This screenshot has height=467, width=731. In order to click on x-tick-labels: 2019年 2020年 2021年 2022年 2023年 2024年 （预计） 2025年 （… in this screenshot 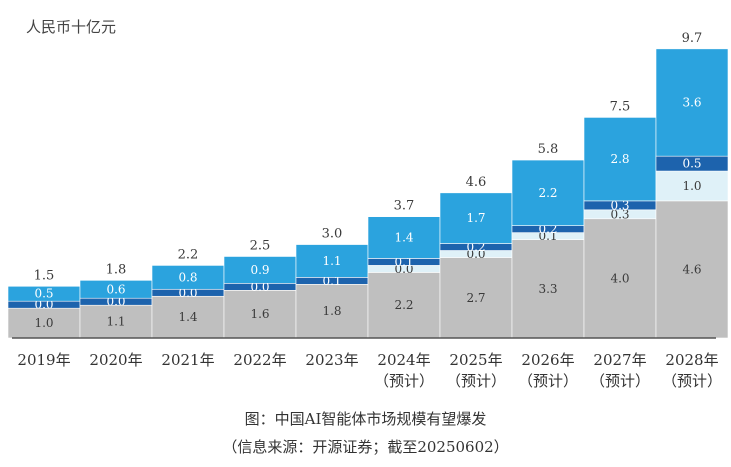, I will do `click(369, 370)`.